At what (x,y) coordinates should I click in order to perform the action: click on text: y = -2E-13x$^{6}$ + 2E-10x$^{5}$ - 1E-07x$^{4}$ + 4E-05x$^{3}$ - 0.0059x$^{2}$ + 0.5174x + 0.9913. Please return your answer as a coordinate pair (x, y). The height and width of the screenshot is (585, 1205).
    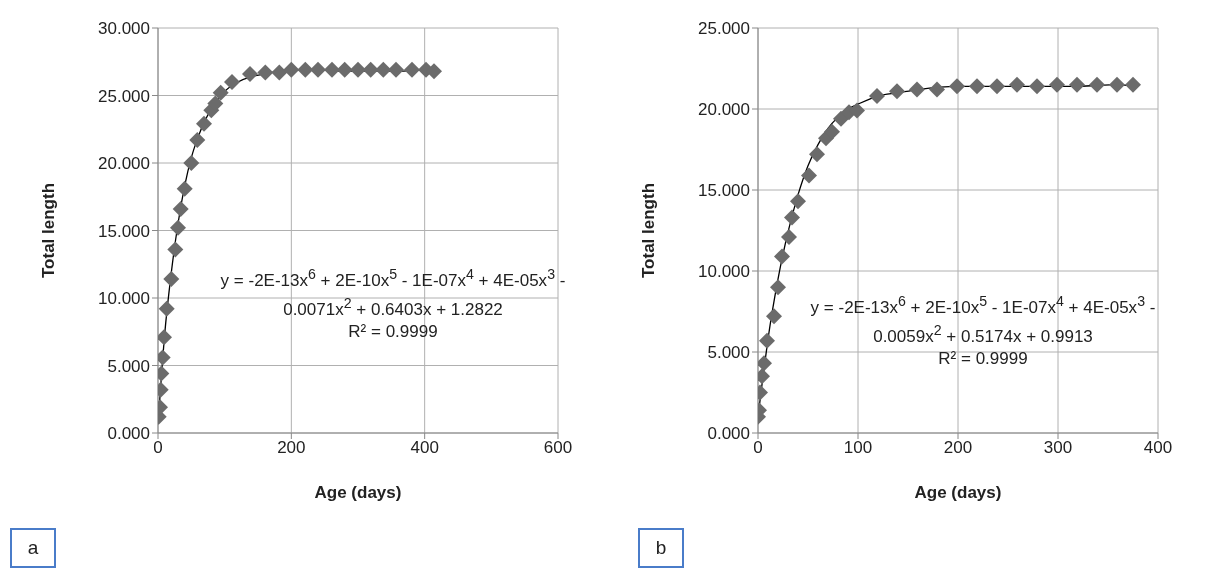
    Looking at the image, I should click on (983, 319).